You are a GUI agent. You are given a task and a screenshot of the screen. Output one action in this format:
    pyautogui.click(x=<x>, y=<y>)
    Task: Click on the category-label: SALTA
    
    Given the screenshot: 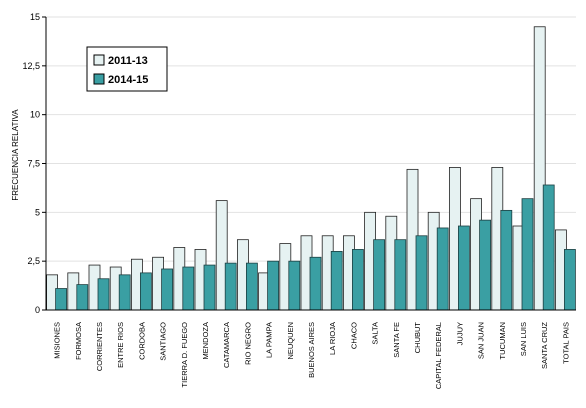 What is the action you would take?
    pyautogui.click(x=375, y=333)
    